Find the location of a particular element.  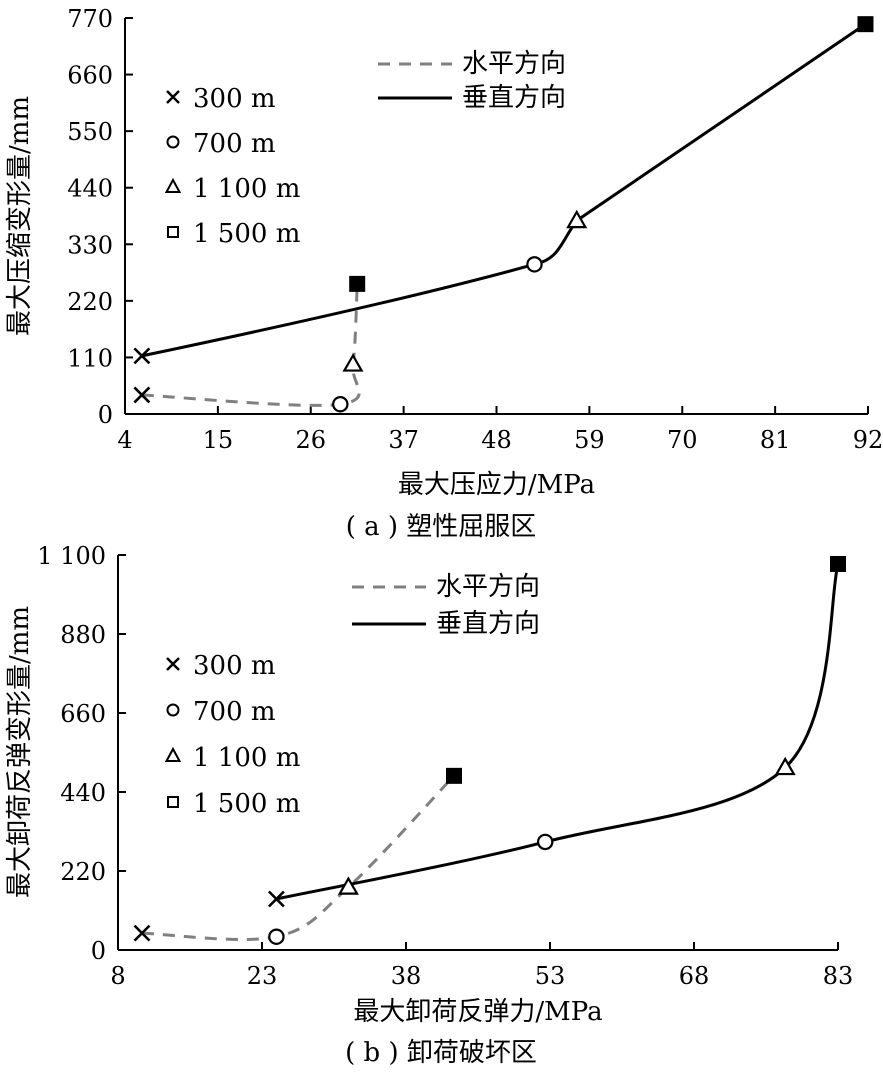

x-tick-label: 83 is located at coordinates (838, 976).